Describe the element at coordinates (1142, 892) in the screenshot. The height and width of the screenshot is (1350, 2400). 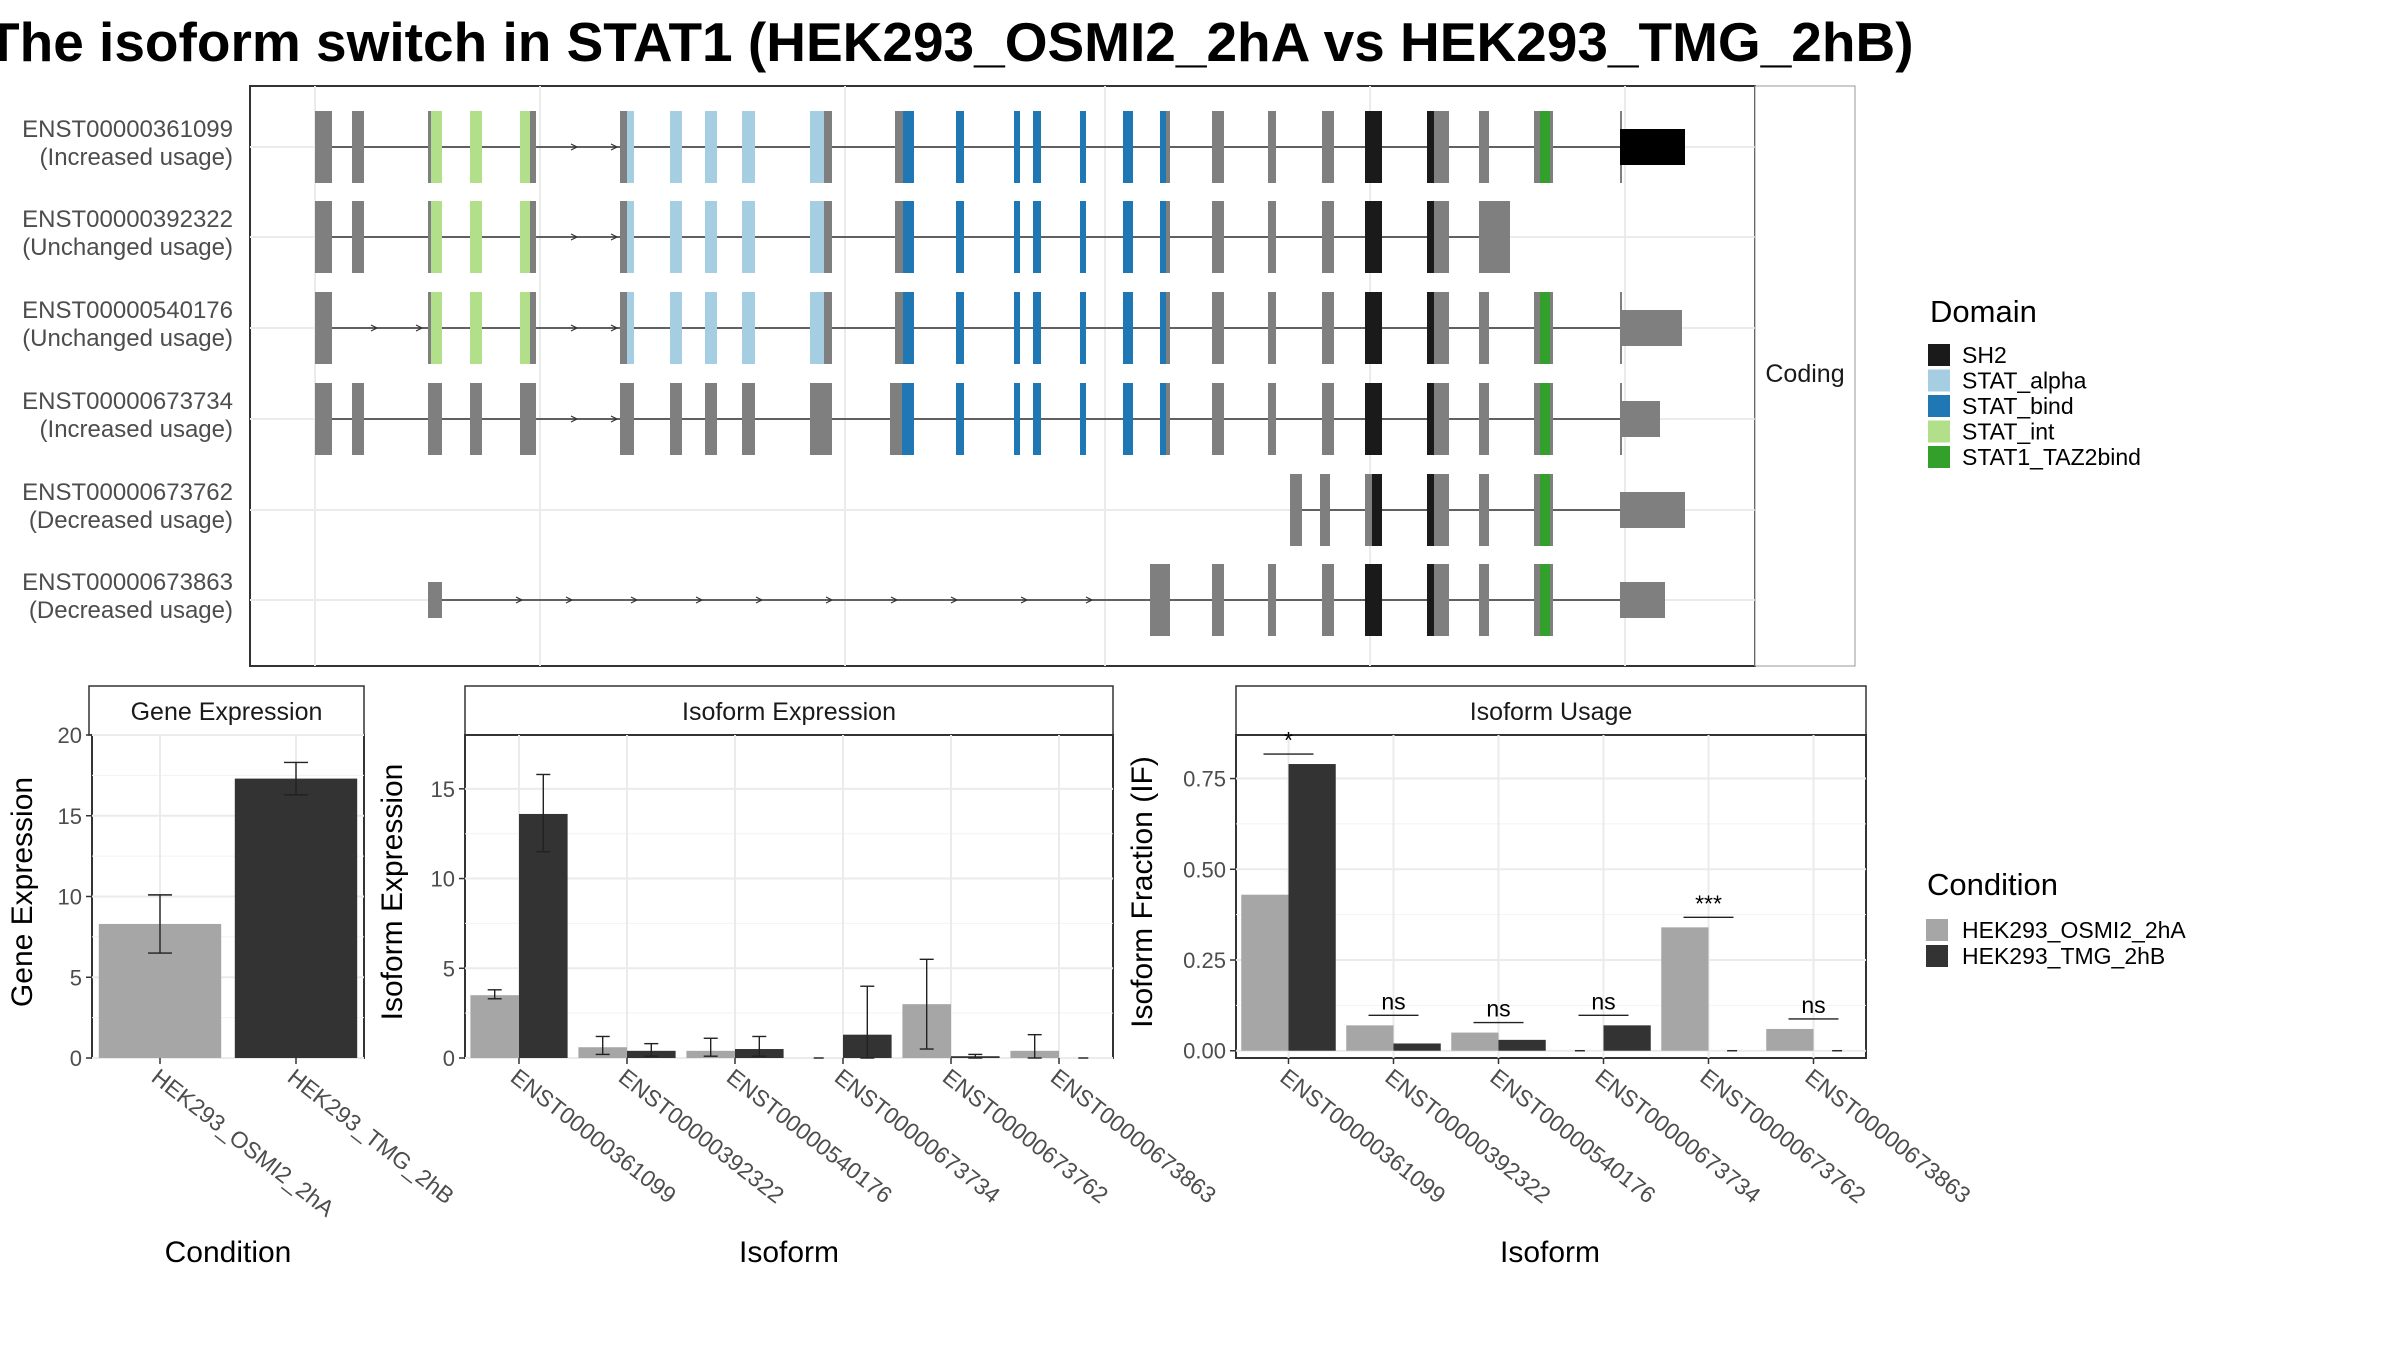
I see `y-axis-title: Isoform Fraction (IF)` at that location.